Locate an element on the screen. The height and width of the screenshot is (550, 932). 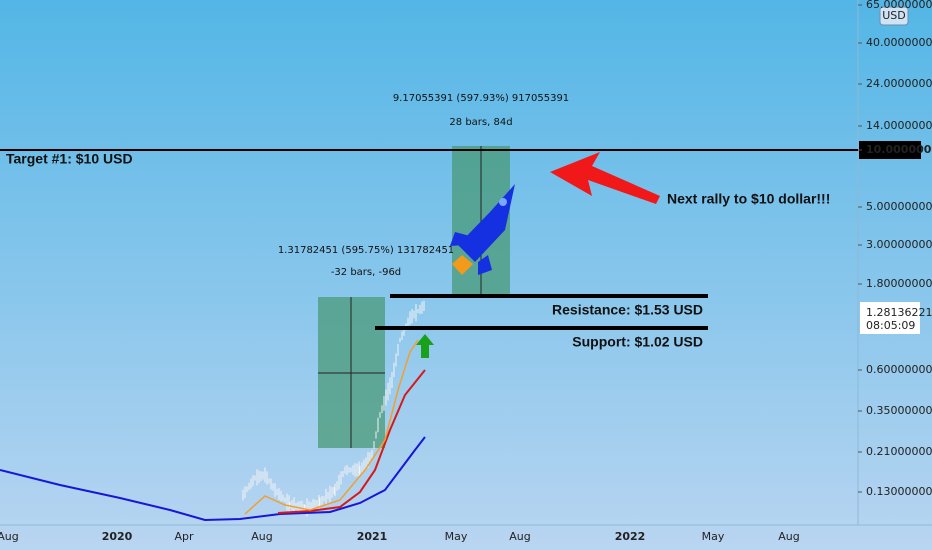
measure-change: 9.17055391 (597.93%) 917055391 is located at coordinates (481, 98).